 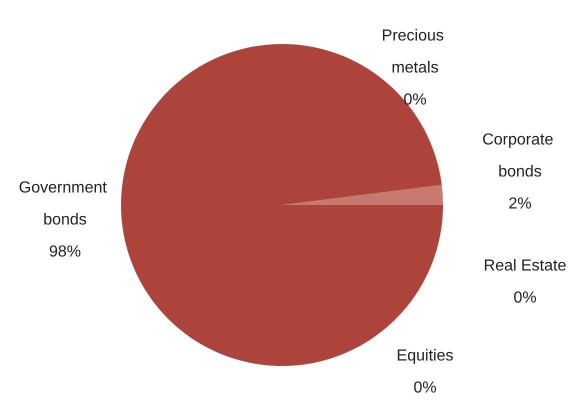 I want to click on category-label: Equities, so click(x=425, y=356).